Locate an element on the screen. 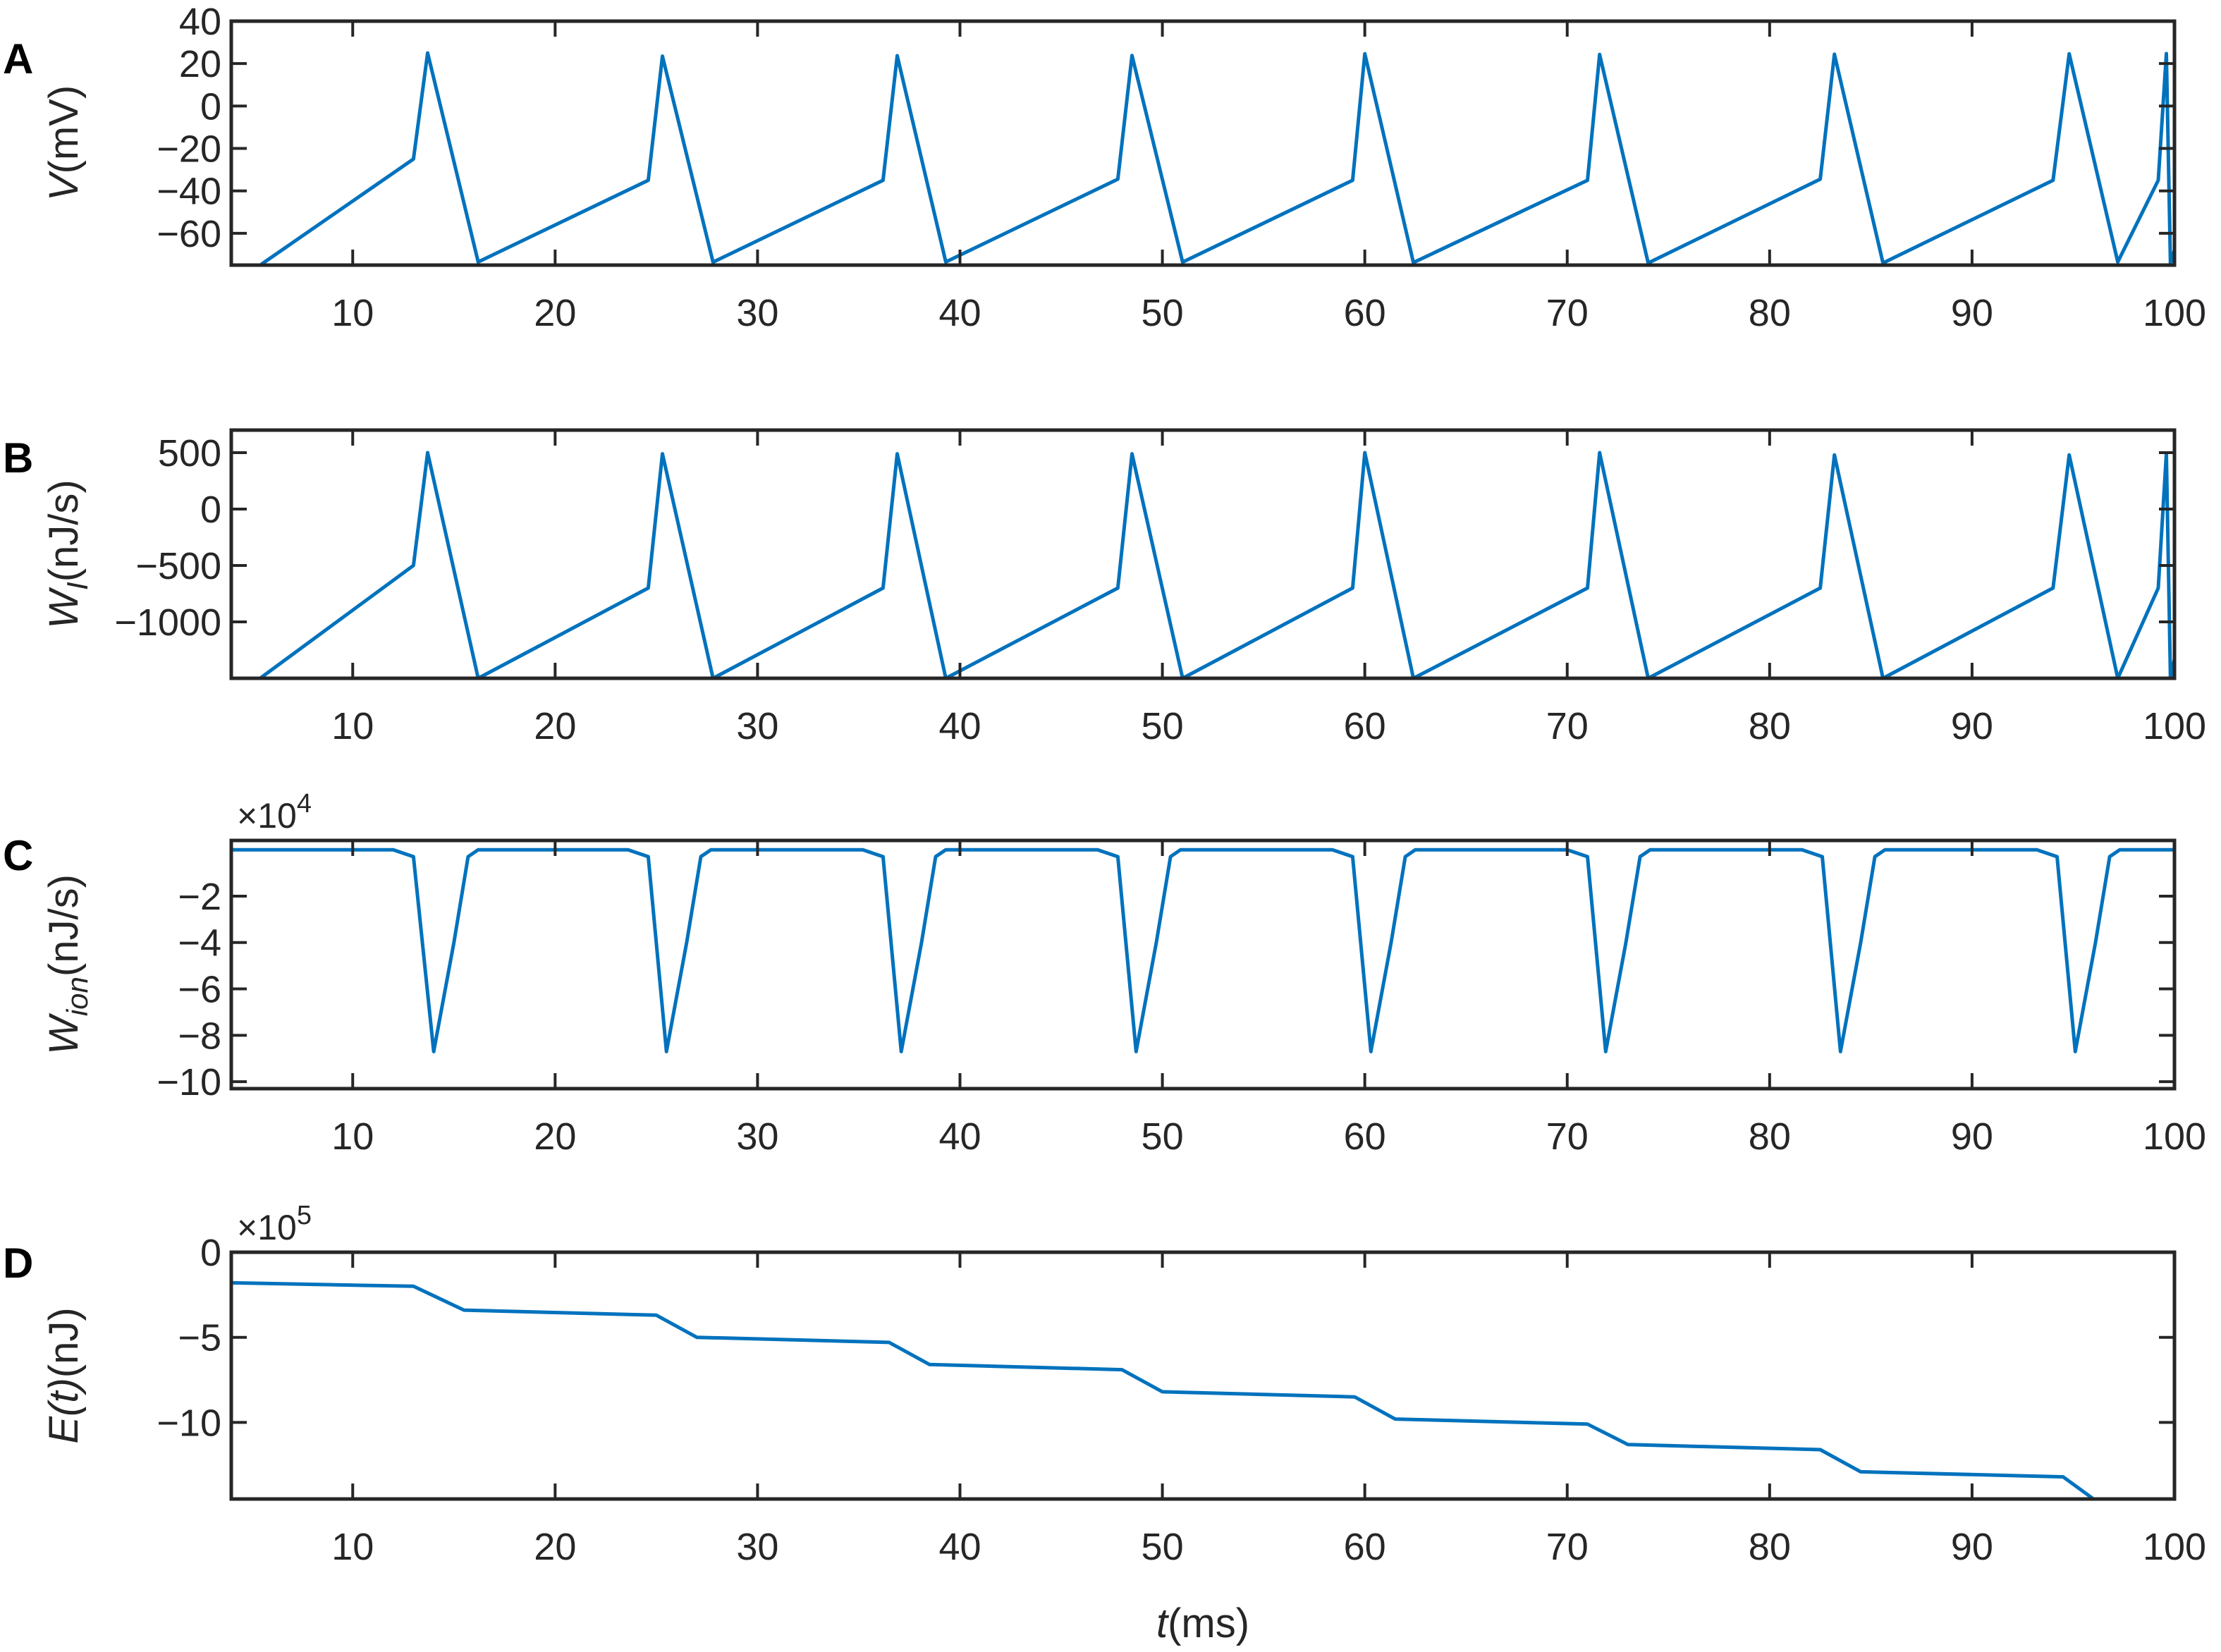 The height and width of the screenshot is (1652, 2221). panel-a-x-tick-label: 10 is located at coordinates (352, 313).